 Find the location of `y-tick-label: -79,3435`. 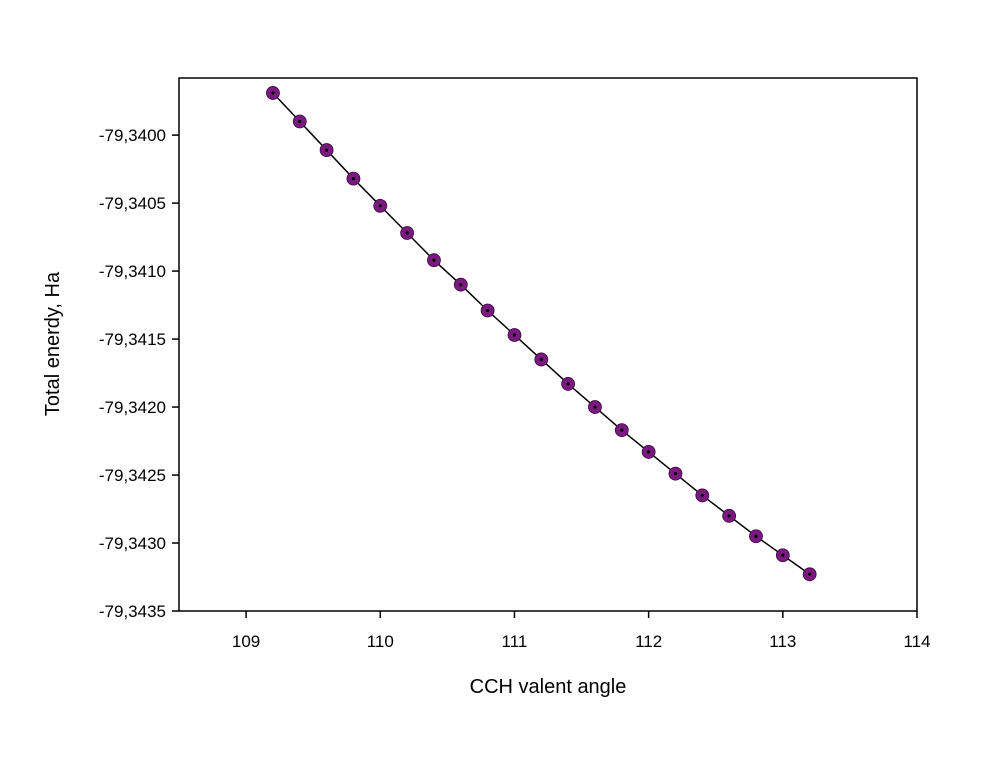

y-tick-label: -79,3435 is located at coordinates (132, 611).